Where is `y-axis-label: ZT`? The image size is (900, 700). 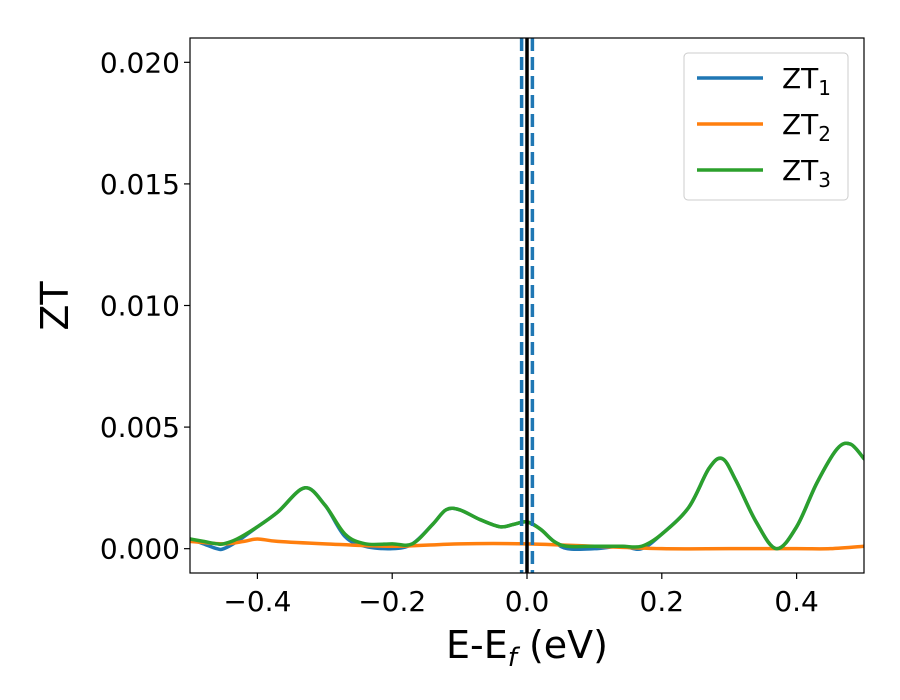
y-axis-label: ZT is located at coordinates (55, 306).